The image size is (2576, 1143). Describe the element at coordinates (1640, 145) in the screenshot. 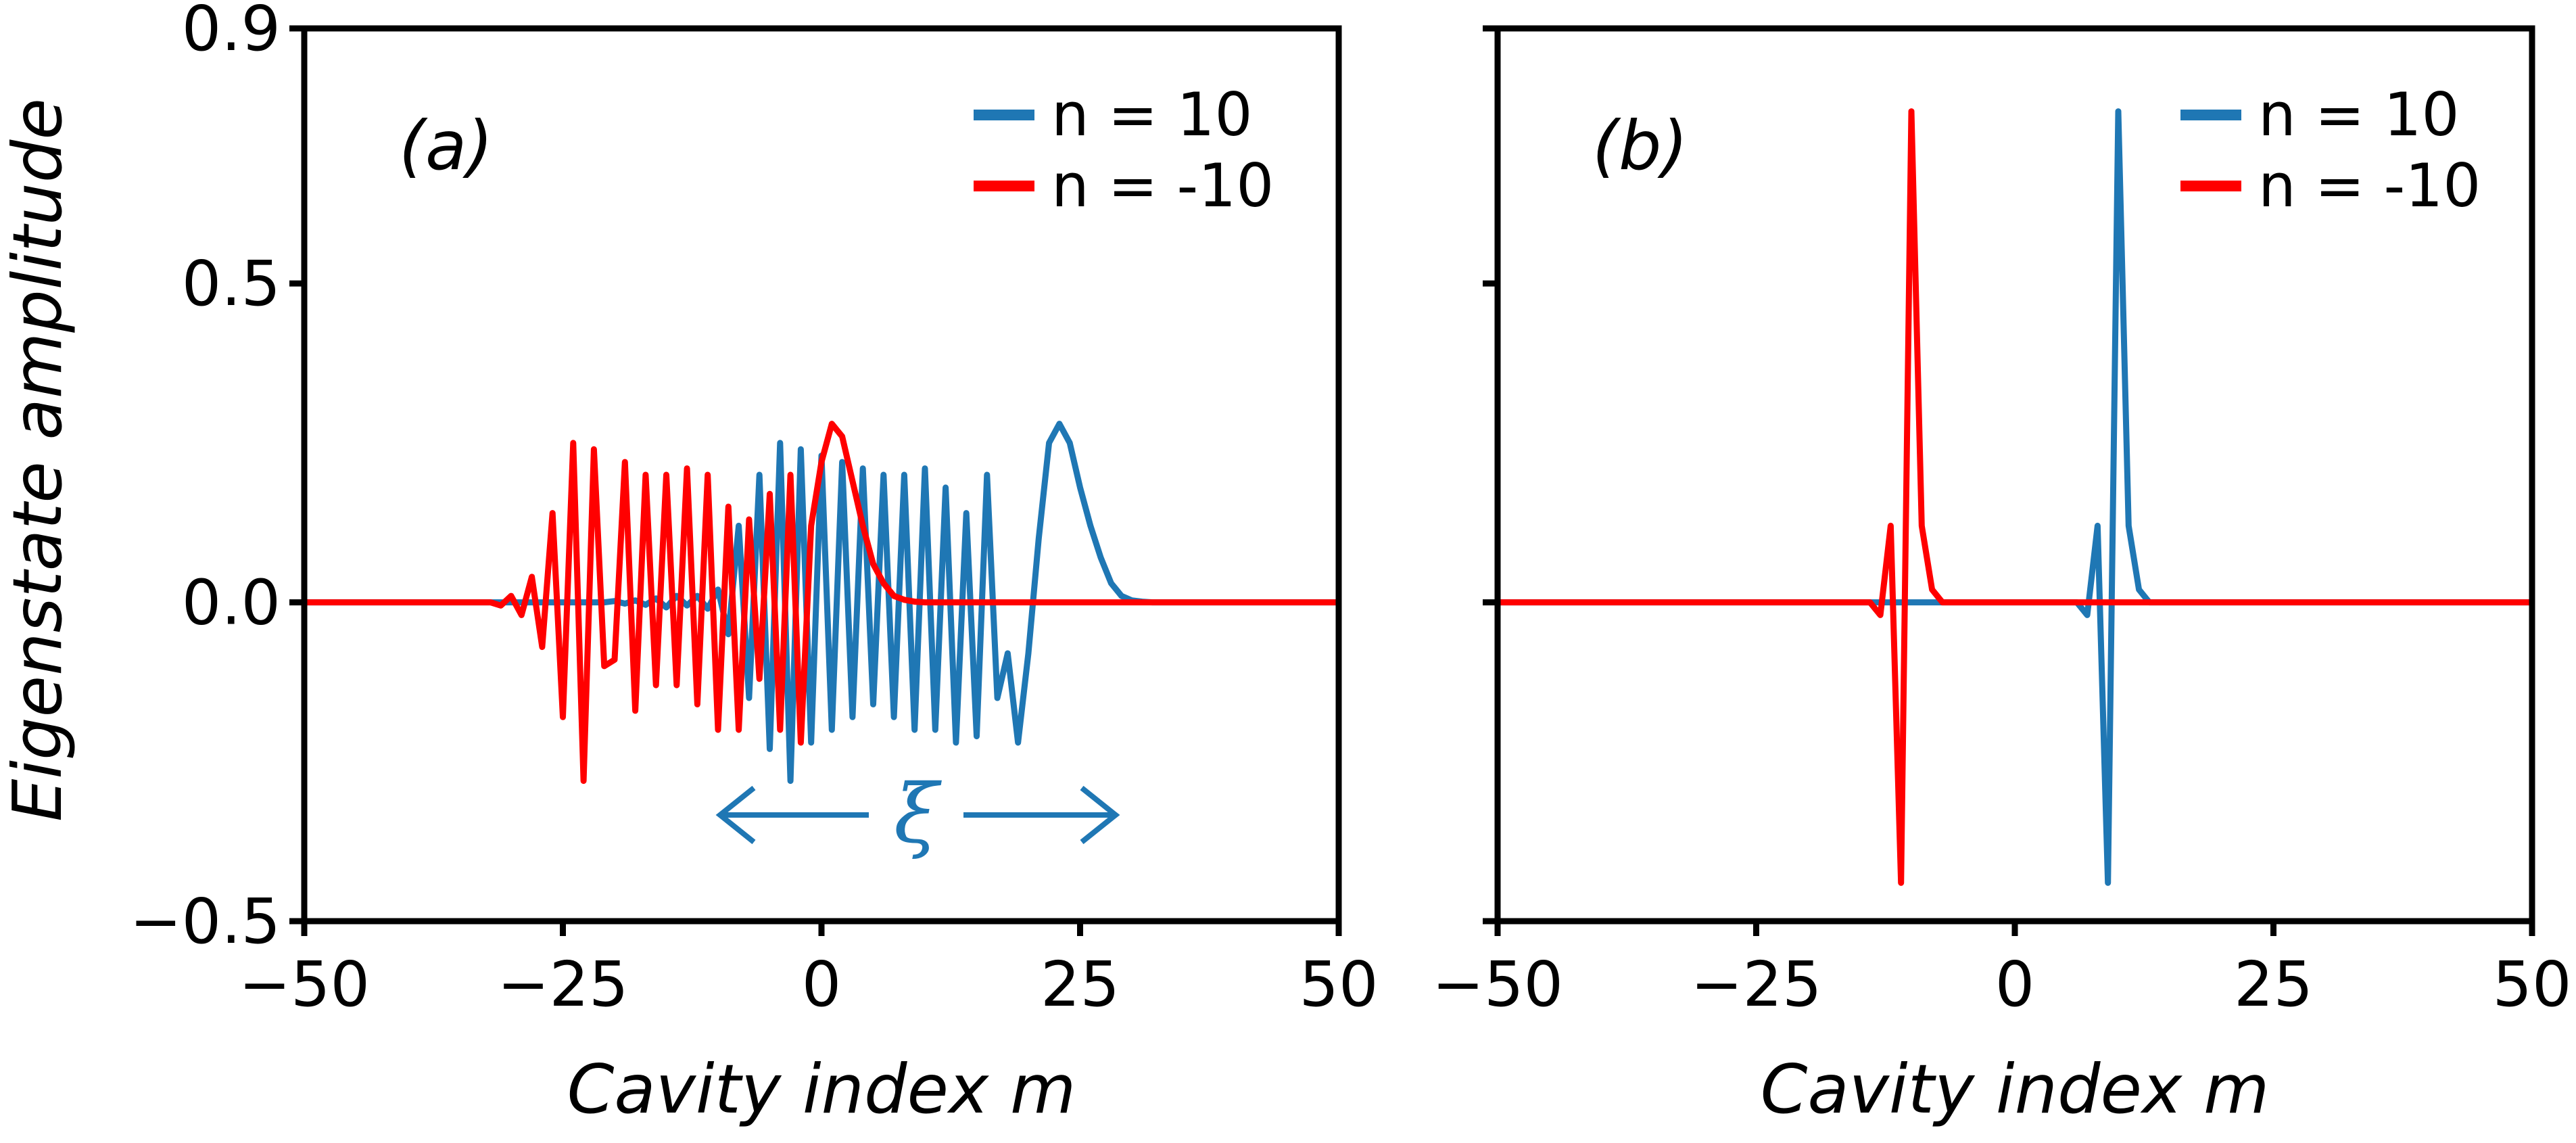

I see `panel-label-b: (b)` at that location.